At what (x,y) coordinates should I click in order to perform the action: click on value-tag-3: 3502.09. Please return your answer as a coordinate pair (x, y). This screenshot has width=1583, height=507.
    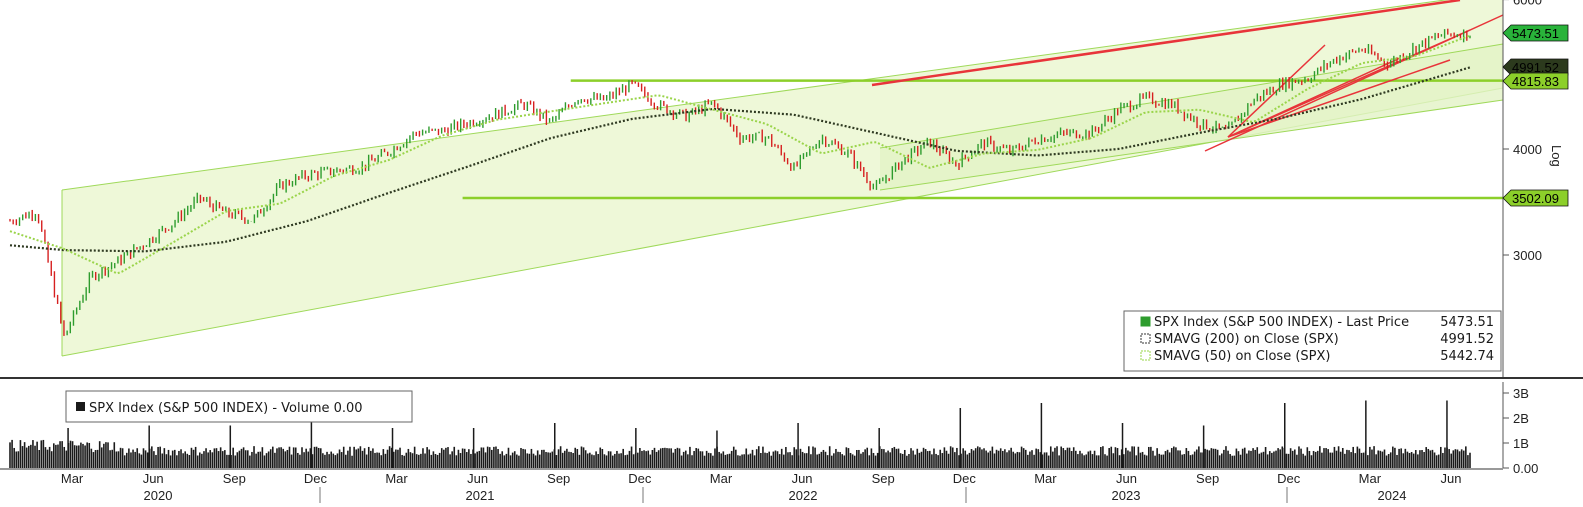
    Looking at the image, I should click on (1535, 198).